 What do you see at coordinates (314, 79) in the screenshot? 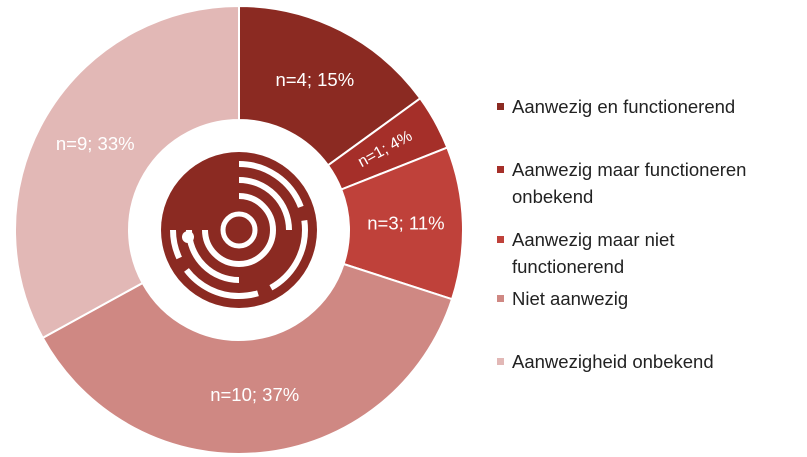
I see `slice-label: n=4; 15%` at bounding box center [314, 79].